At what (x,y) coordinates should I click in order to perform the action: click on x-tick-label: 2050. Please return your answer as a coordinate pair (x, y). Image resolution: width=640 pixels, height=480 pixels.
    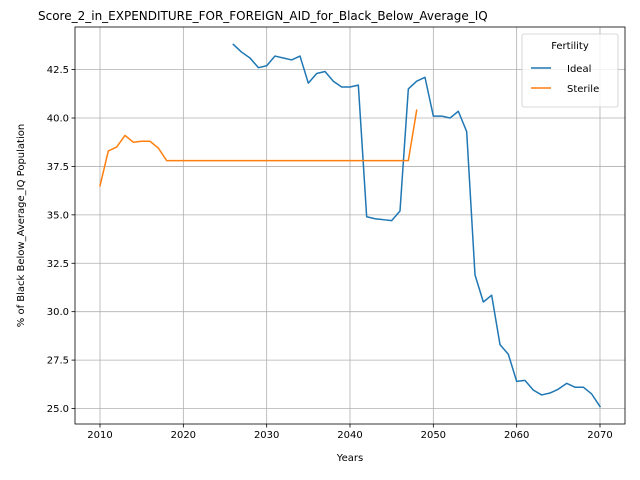
    Looking at the image, I should click on (433, 435).